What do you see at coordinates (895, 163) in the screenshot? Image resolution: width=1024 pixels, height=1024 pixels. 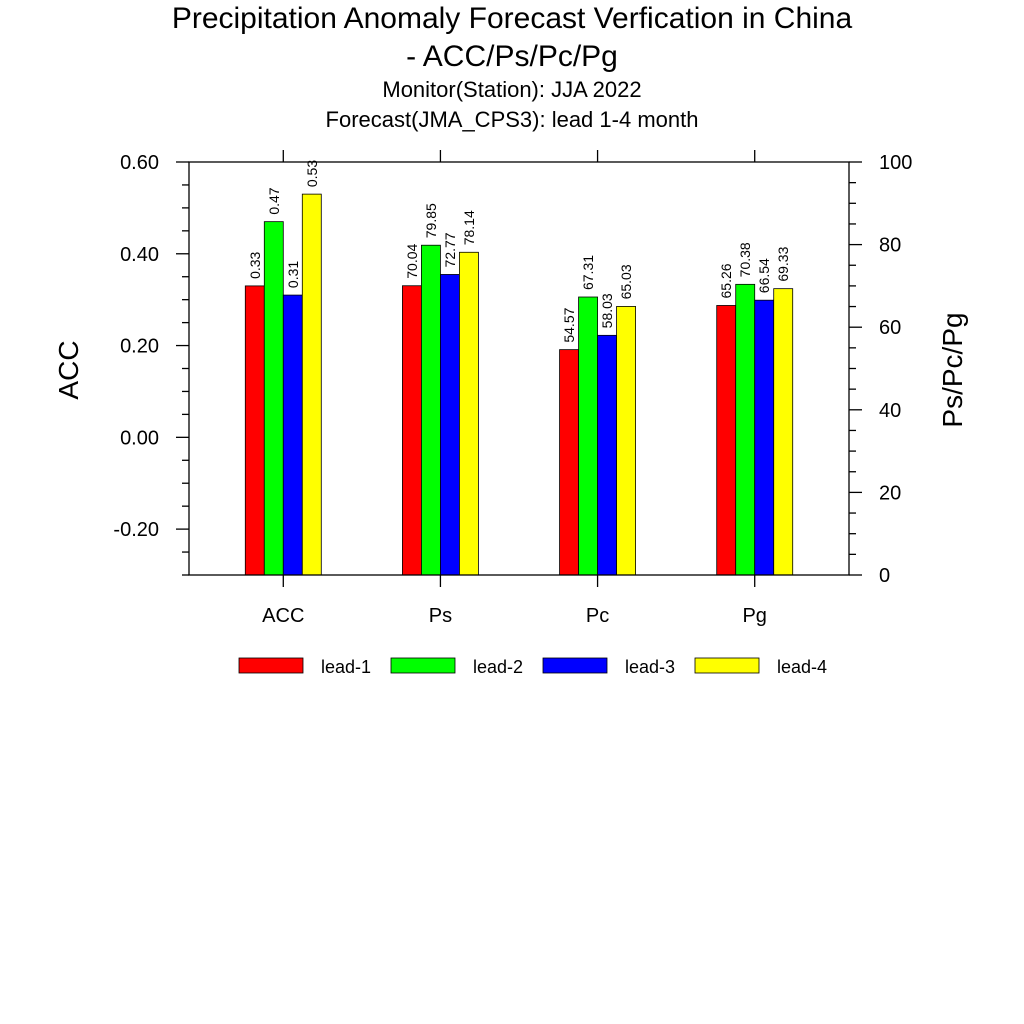 I see `y-tick-label-right: 100` at bounding box center [895, 163].